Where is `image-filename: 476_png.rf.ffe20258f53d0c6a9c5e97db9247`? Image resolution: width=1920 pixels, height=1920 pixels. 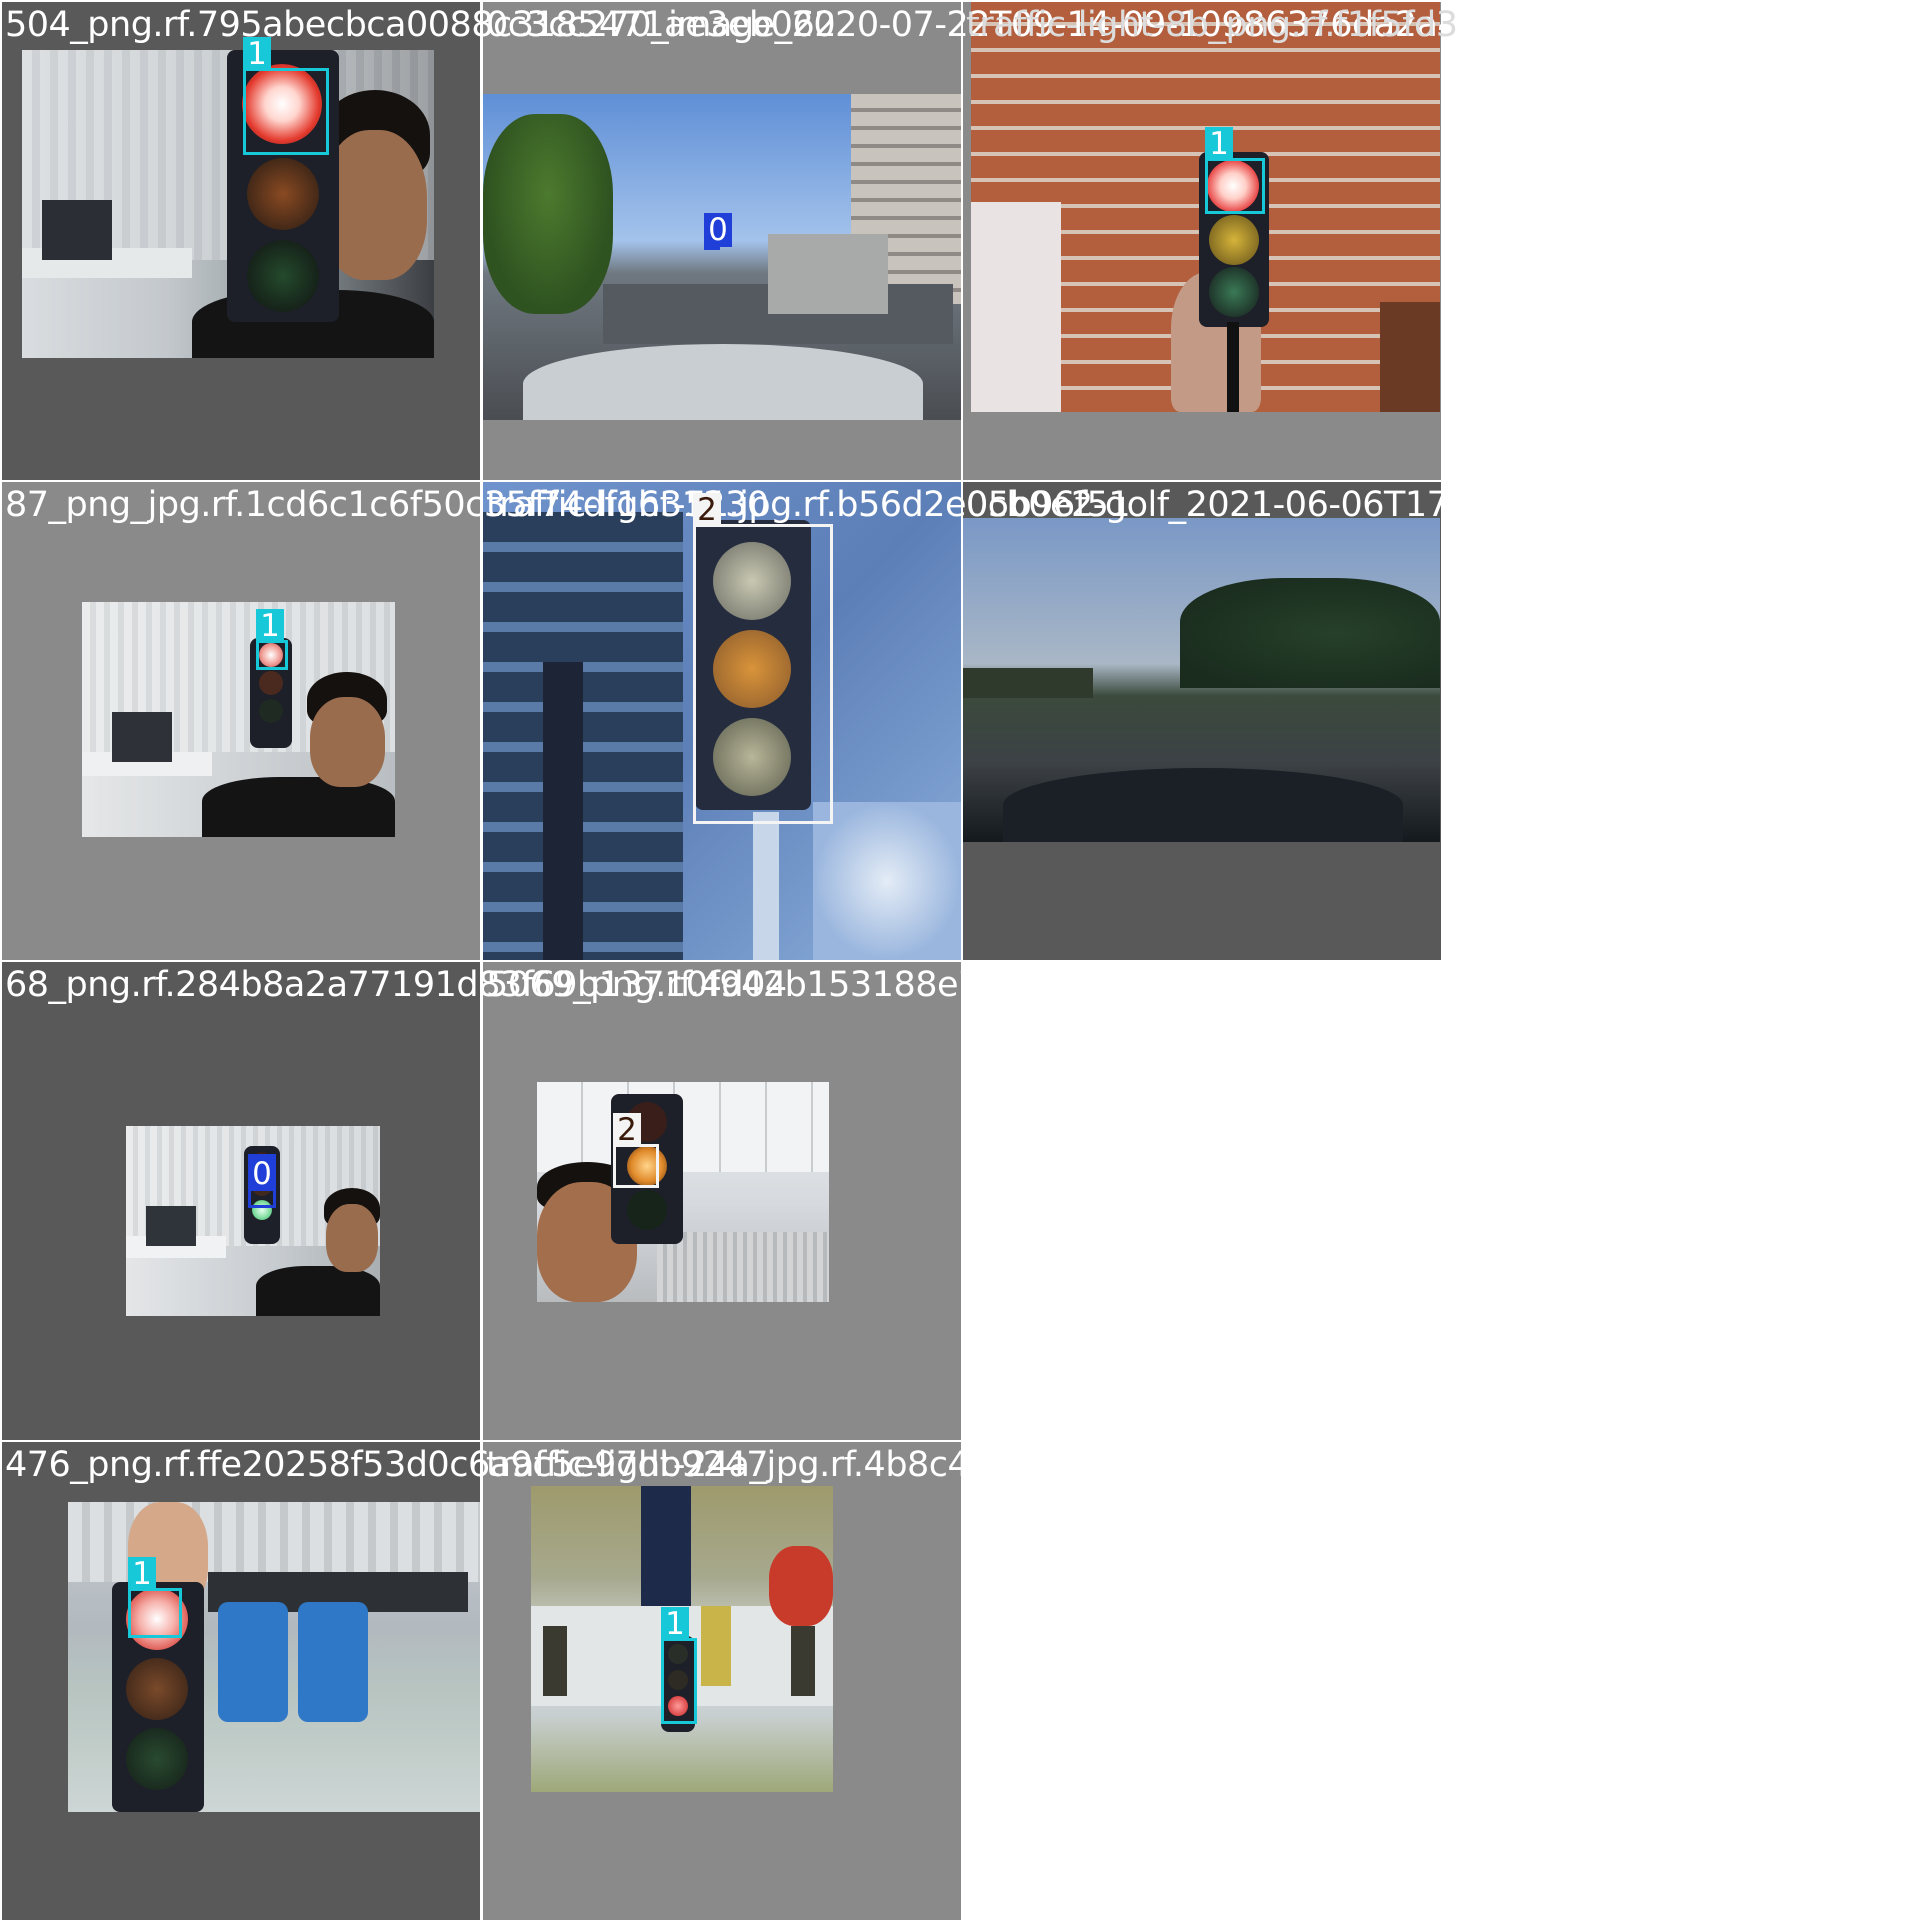
image-filename: 476_png.rf.ffe20258f53d0c6a9c5e97db9247 is located at coordinates (387, 1465).